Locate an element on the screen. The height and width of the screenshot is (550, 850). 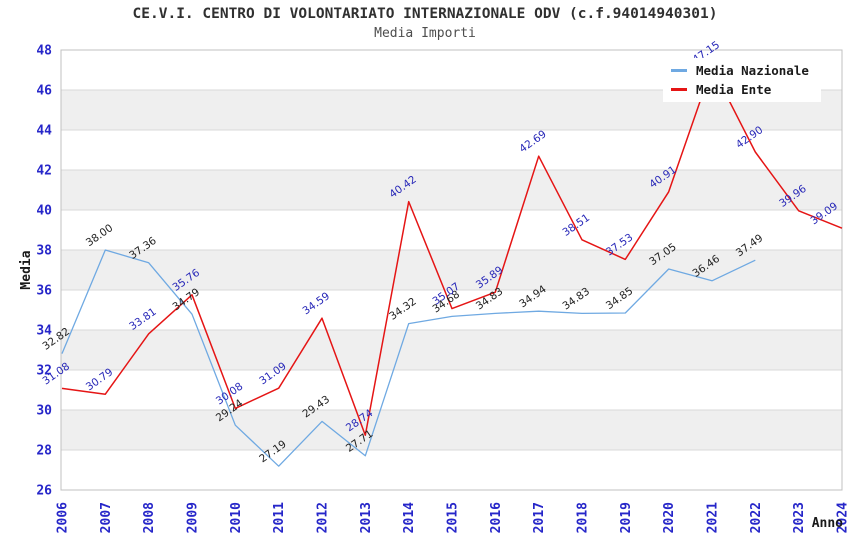
x-tick-label: 2020 is located at coordinates (669, 517).